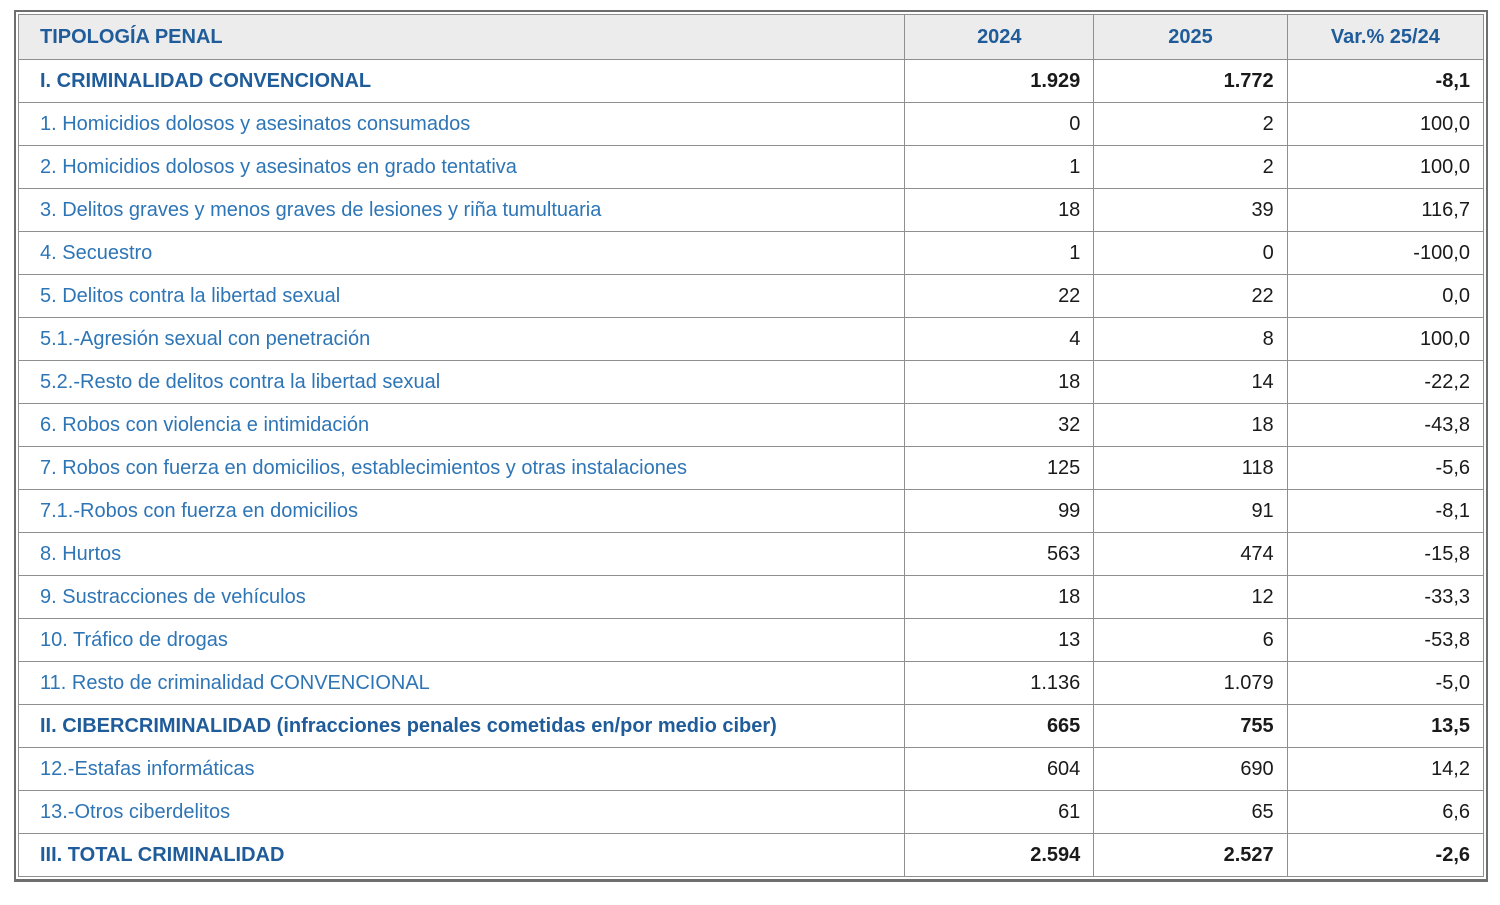 This screenshot has height=905, width=1500. I want to click on column-header-2024: 2024, so click(999, 37).